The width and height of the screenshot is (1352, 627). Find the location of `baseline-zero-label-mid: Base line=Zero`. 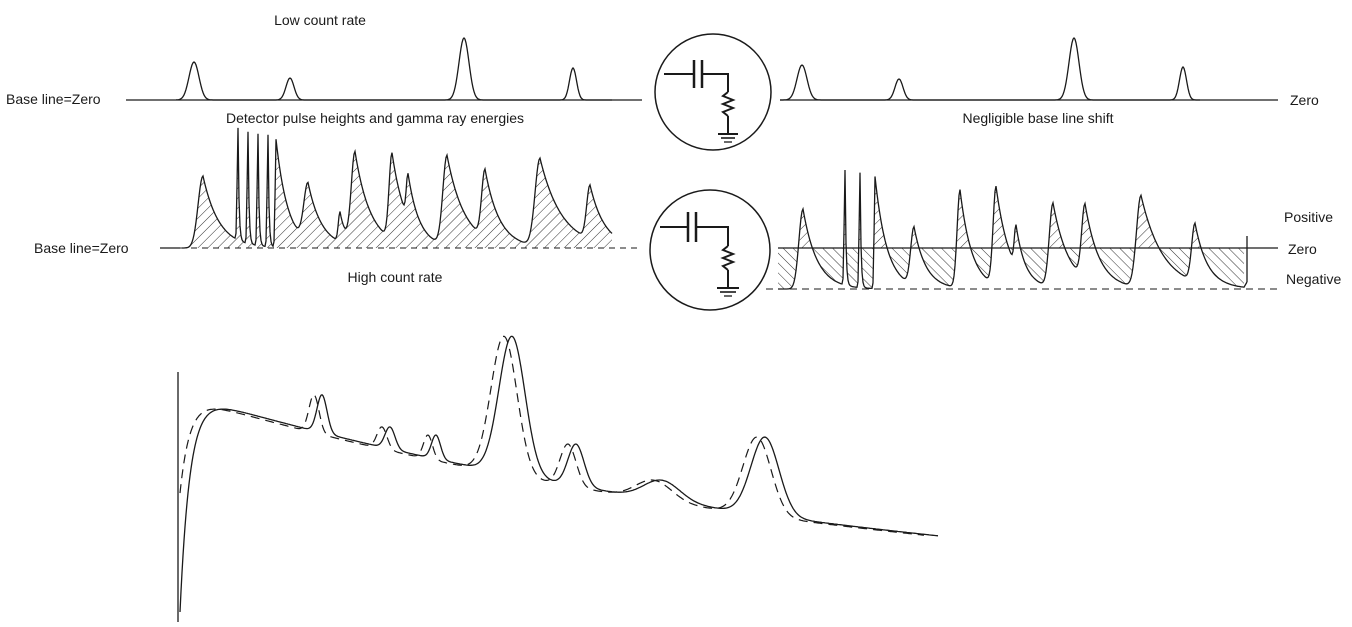

baseline-zero-label-mid: Base line=Zero is located at coordinates (81, 248).